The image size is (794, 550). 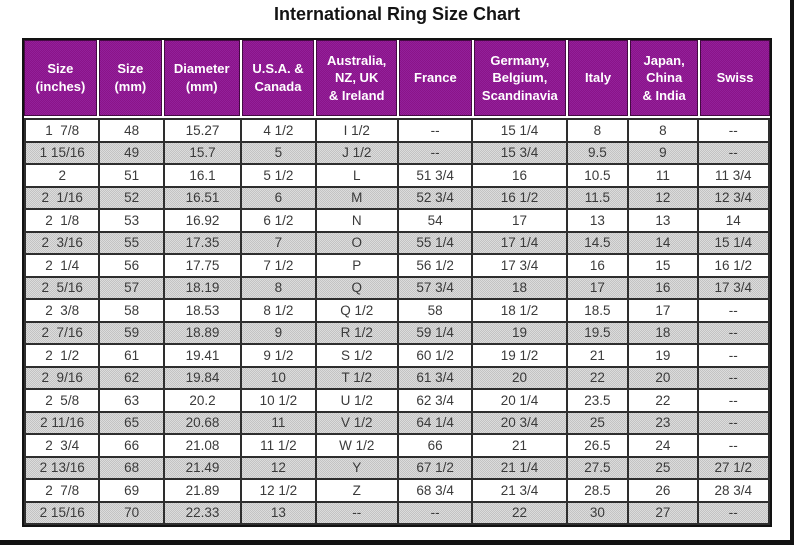 What do you see at coordinates (663, 332) in the screenshot?
I see `table-cell: 18` at bounding box center [663, 332].